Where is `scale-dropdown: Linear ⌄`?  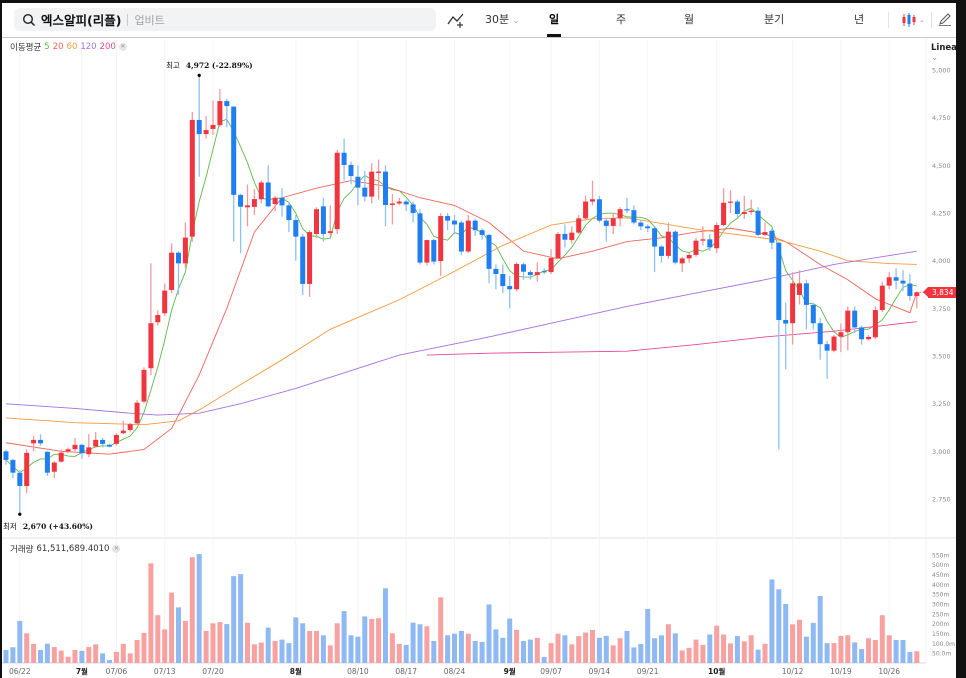
scale-dropdown: Linear ⌄ is located at coordinates (943, 53).